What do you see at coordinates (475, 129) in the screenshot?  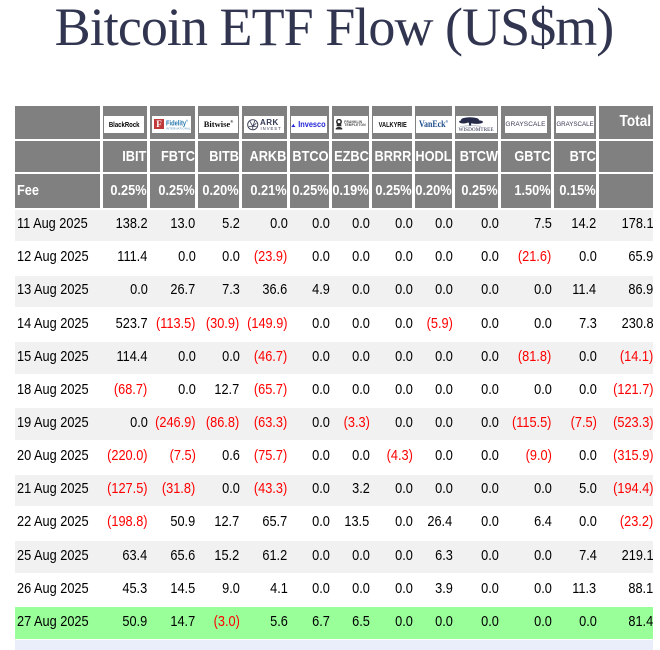 I see `svg-text: WISDOMTREE` at bounding box center [475, 129].